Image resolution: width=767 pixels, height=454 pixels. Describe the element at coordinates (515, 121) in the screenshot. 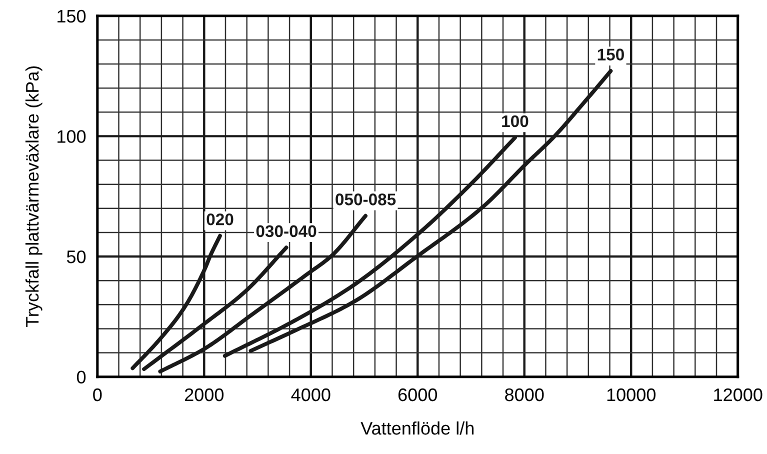

I see `series-label: 100` at that location.